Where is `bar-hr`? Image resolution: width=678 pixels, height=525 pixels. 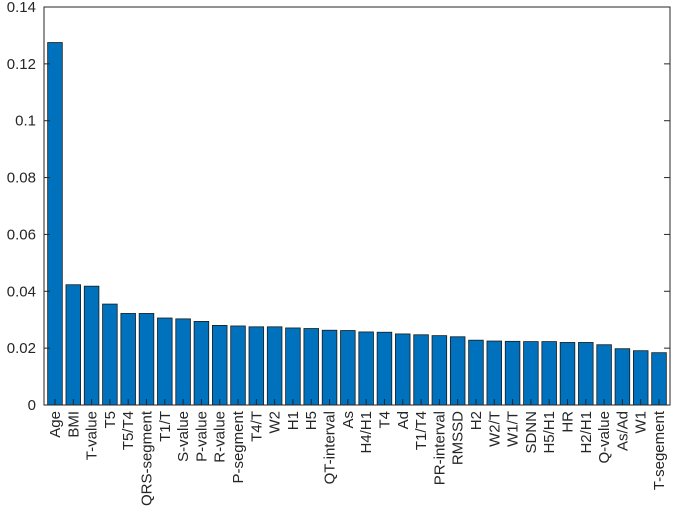 bar-hr is located at coordinates (567, 374).